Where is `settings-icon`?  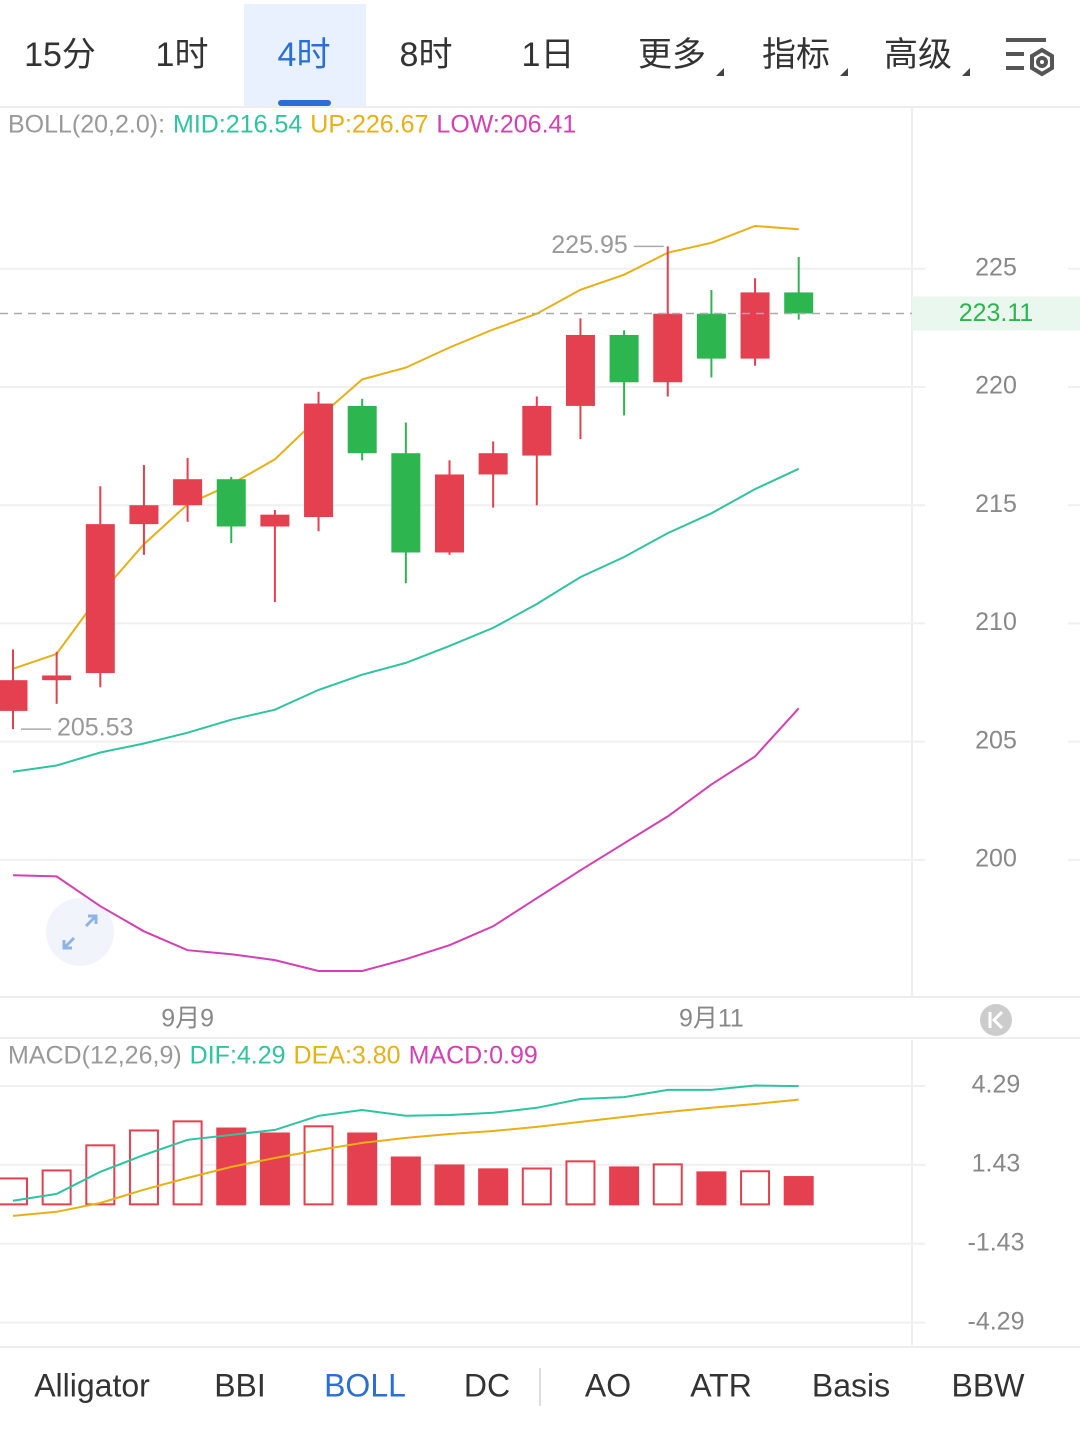
settings-icon is located at coordinates (1030, 57).